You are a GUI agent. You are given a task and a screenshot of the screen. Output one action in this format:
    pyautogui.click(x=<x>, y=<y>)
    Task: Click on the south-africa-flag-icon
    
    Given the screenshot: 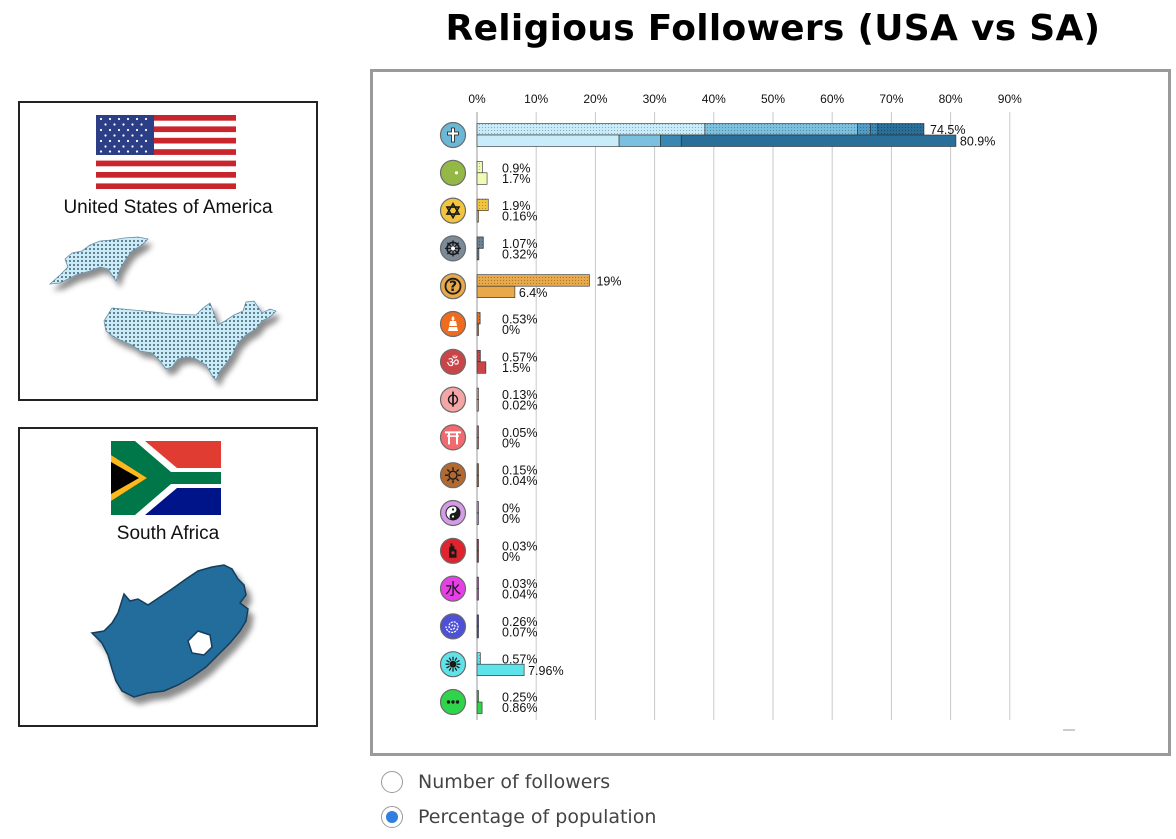 What is the action you would take?
    pyautogui.click(x=166, y=478)
    